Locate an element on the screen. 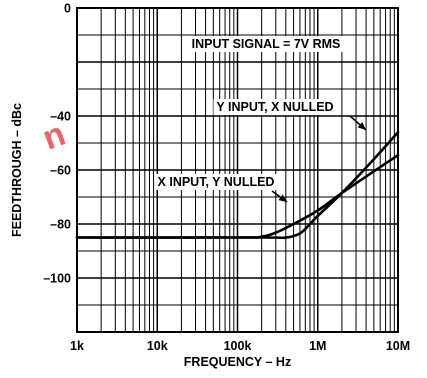 This screenshot has width=427, height=378. y-axis-title: FEEDTHROUGH – dBc is located at coordinates (17, 170).